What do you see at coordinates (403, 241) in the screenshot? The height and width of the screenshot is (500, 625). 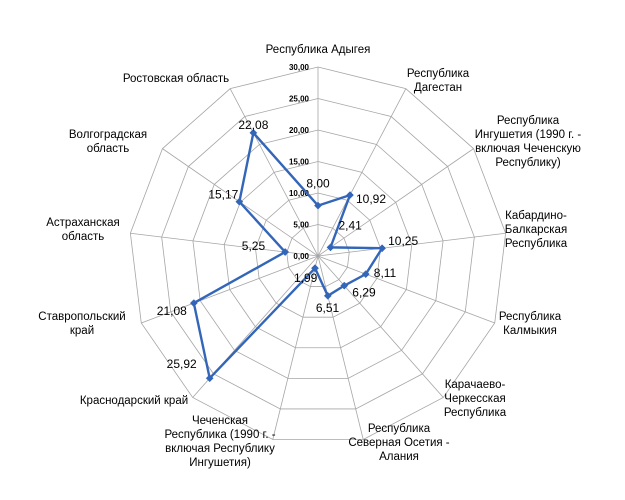 I see `value-label: 10,25` at bounding box center [403, 241].